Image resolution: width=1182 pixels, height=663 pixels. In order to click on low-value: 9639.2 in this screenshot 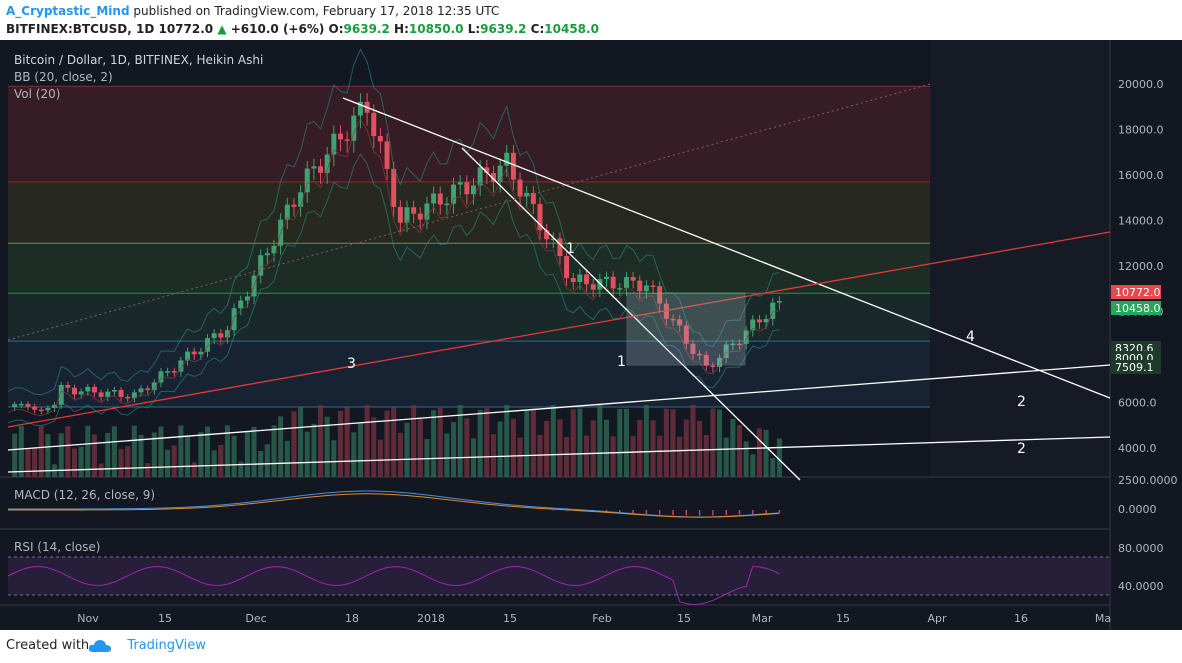, I will do `click(503, 29)`.